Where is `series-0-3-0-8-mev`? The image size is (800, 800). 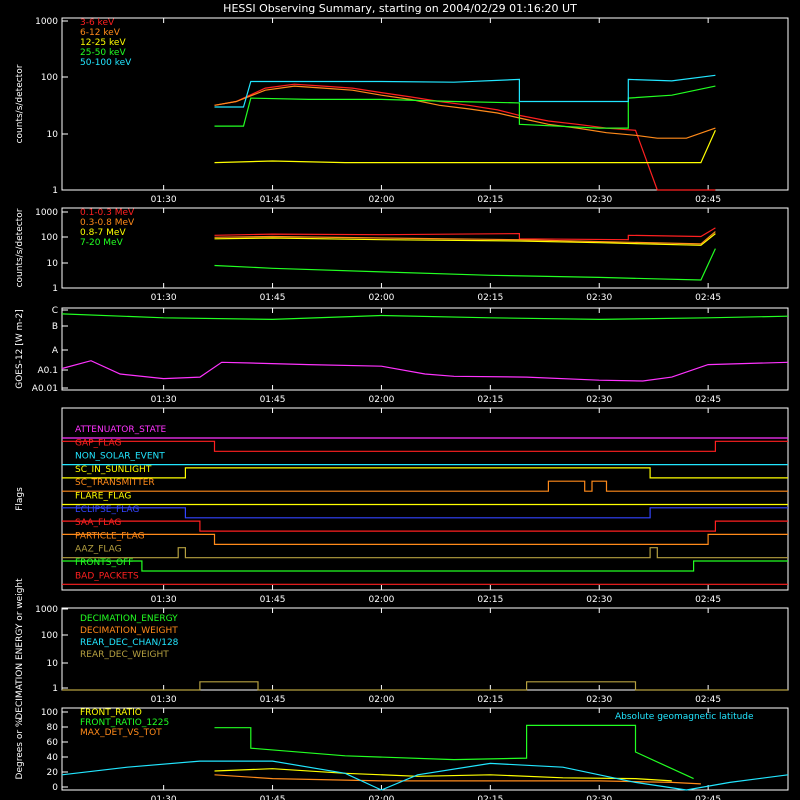 series-0-3-0-8-mev is located at coordinates (465, 238).